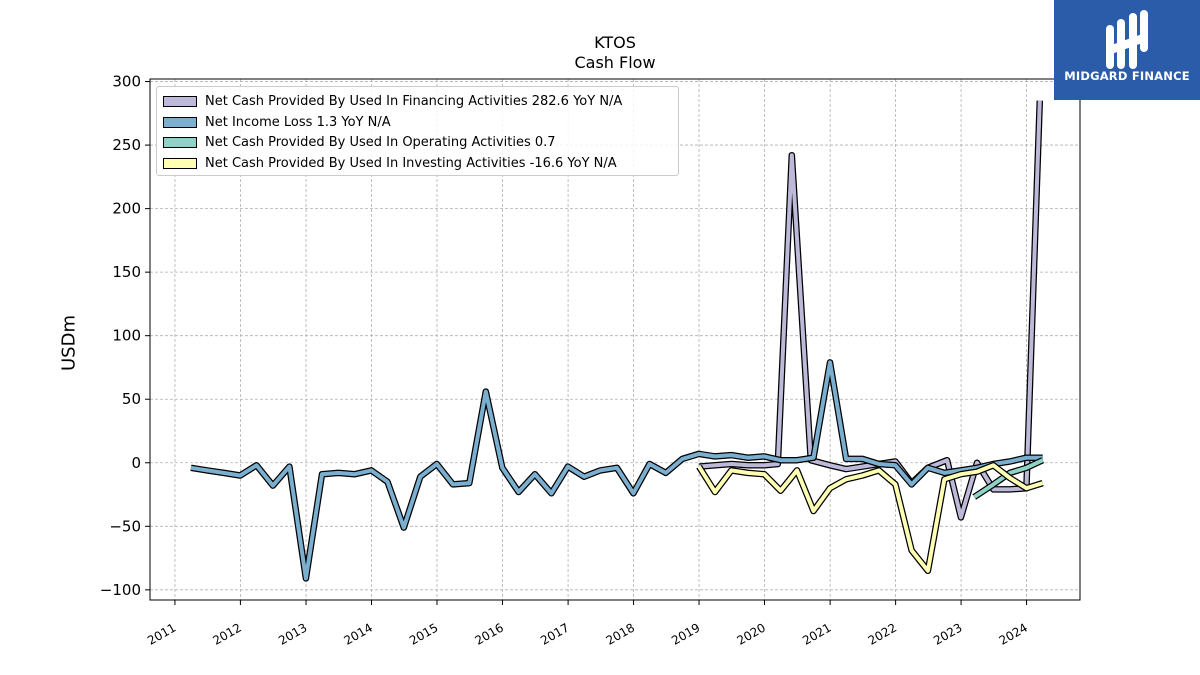 The image size is (1200, 675). What do you see at coordinates (816, 633) in the screenshot?
I see `x-tick-label: 2021` at bounding box center [816, 633].